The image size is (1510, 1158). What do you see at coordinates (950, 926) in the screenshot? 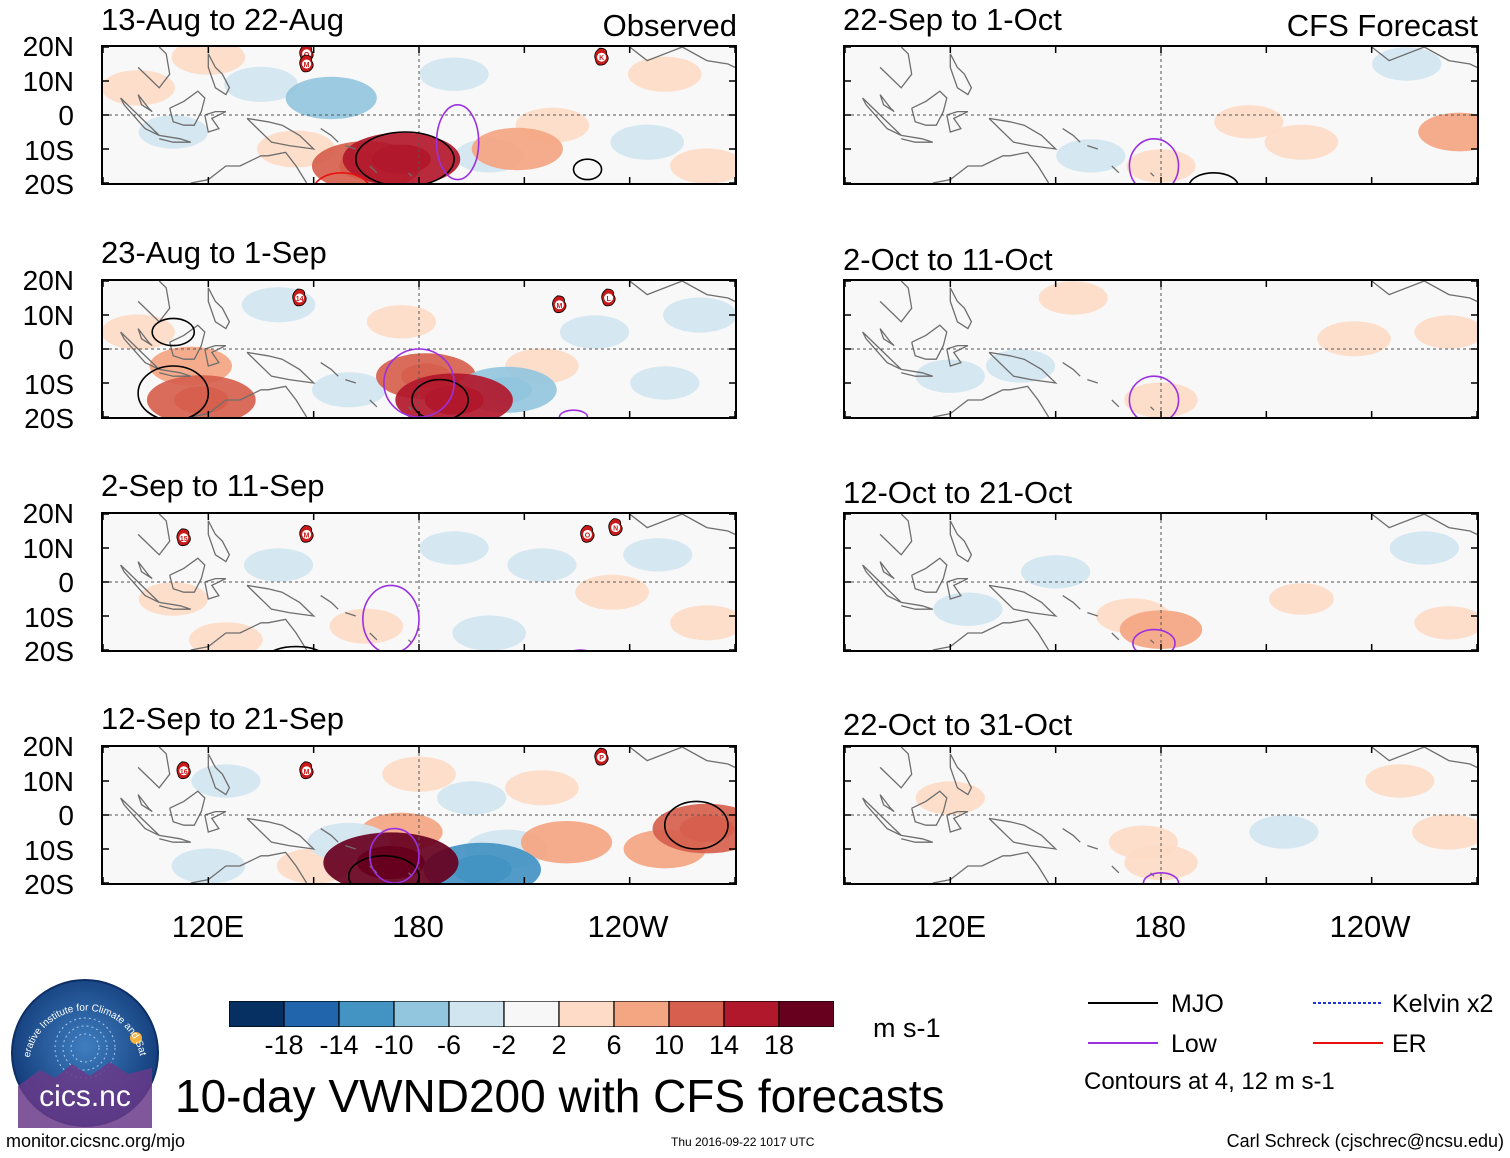
I see `lon-tick-label-right: 120E` at bounding box center [950, 926].